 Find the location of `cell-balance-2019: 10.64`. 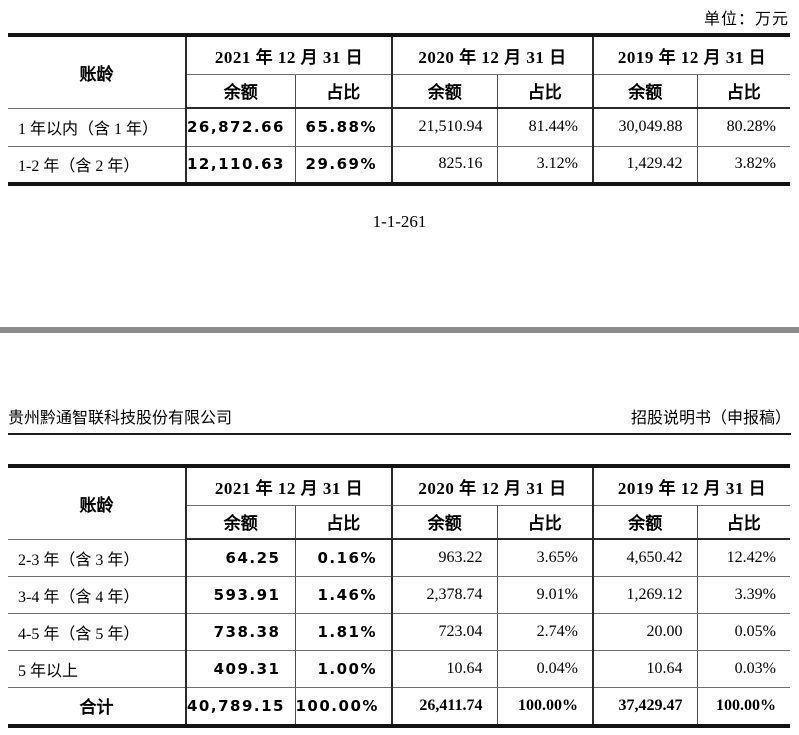

cell-balance-2019: 10.64 is located at coordinates (645, 668).